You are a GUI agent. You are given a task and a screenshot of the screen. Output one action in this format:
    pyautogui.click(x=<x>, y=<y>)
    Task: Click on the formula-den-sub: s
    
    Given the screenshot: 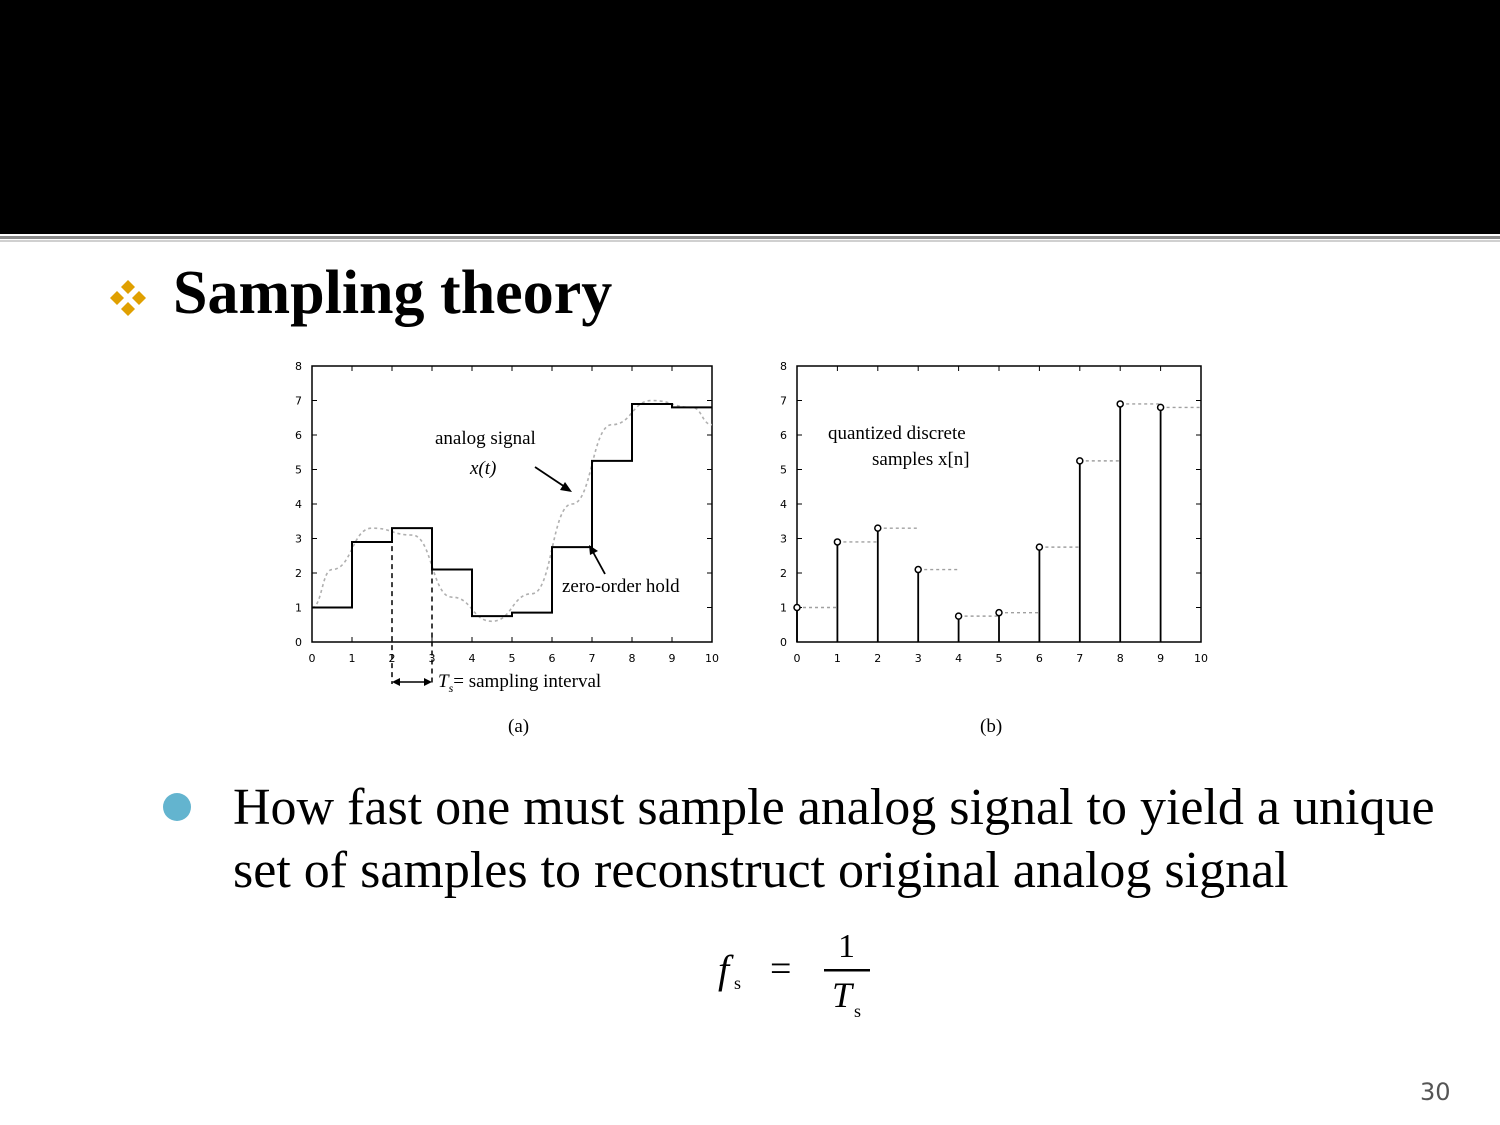 What is the action you would take?
    pyautogui.click(x=857, y=1011)
    